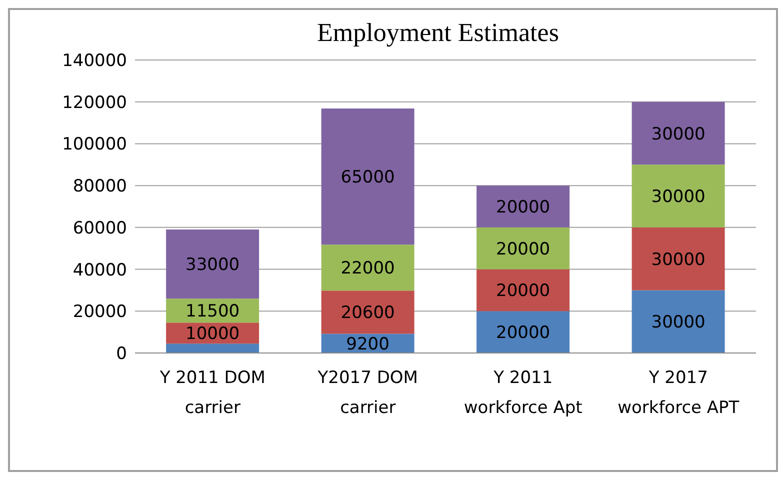 Image resolution: width=782 pixels, height=485 pixels. I want to click on y-tick-label: 100000, so click(94, 144).